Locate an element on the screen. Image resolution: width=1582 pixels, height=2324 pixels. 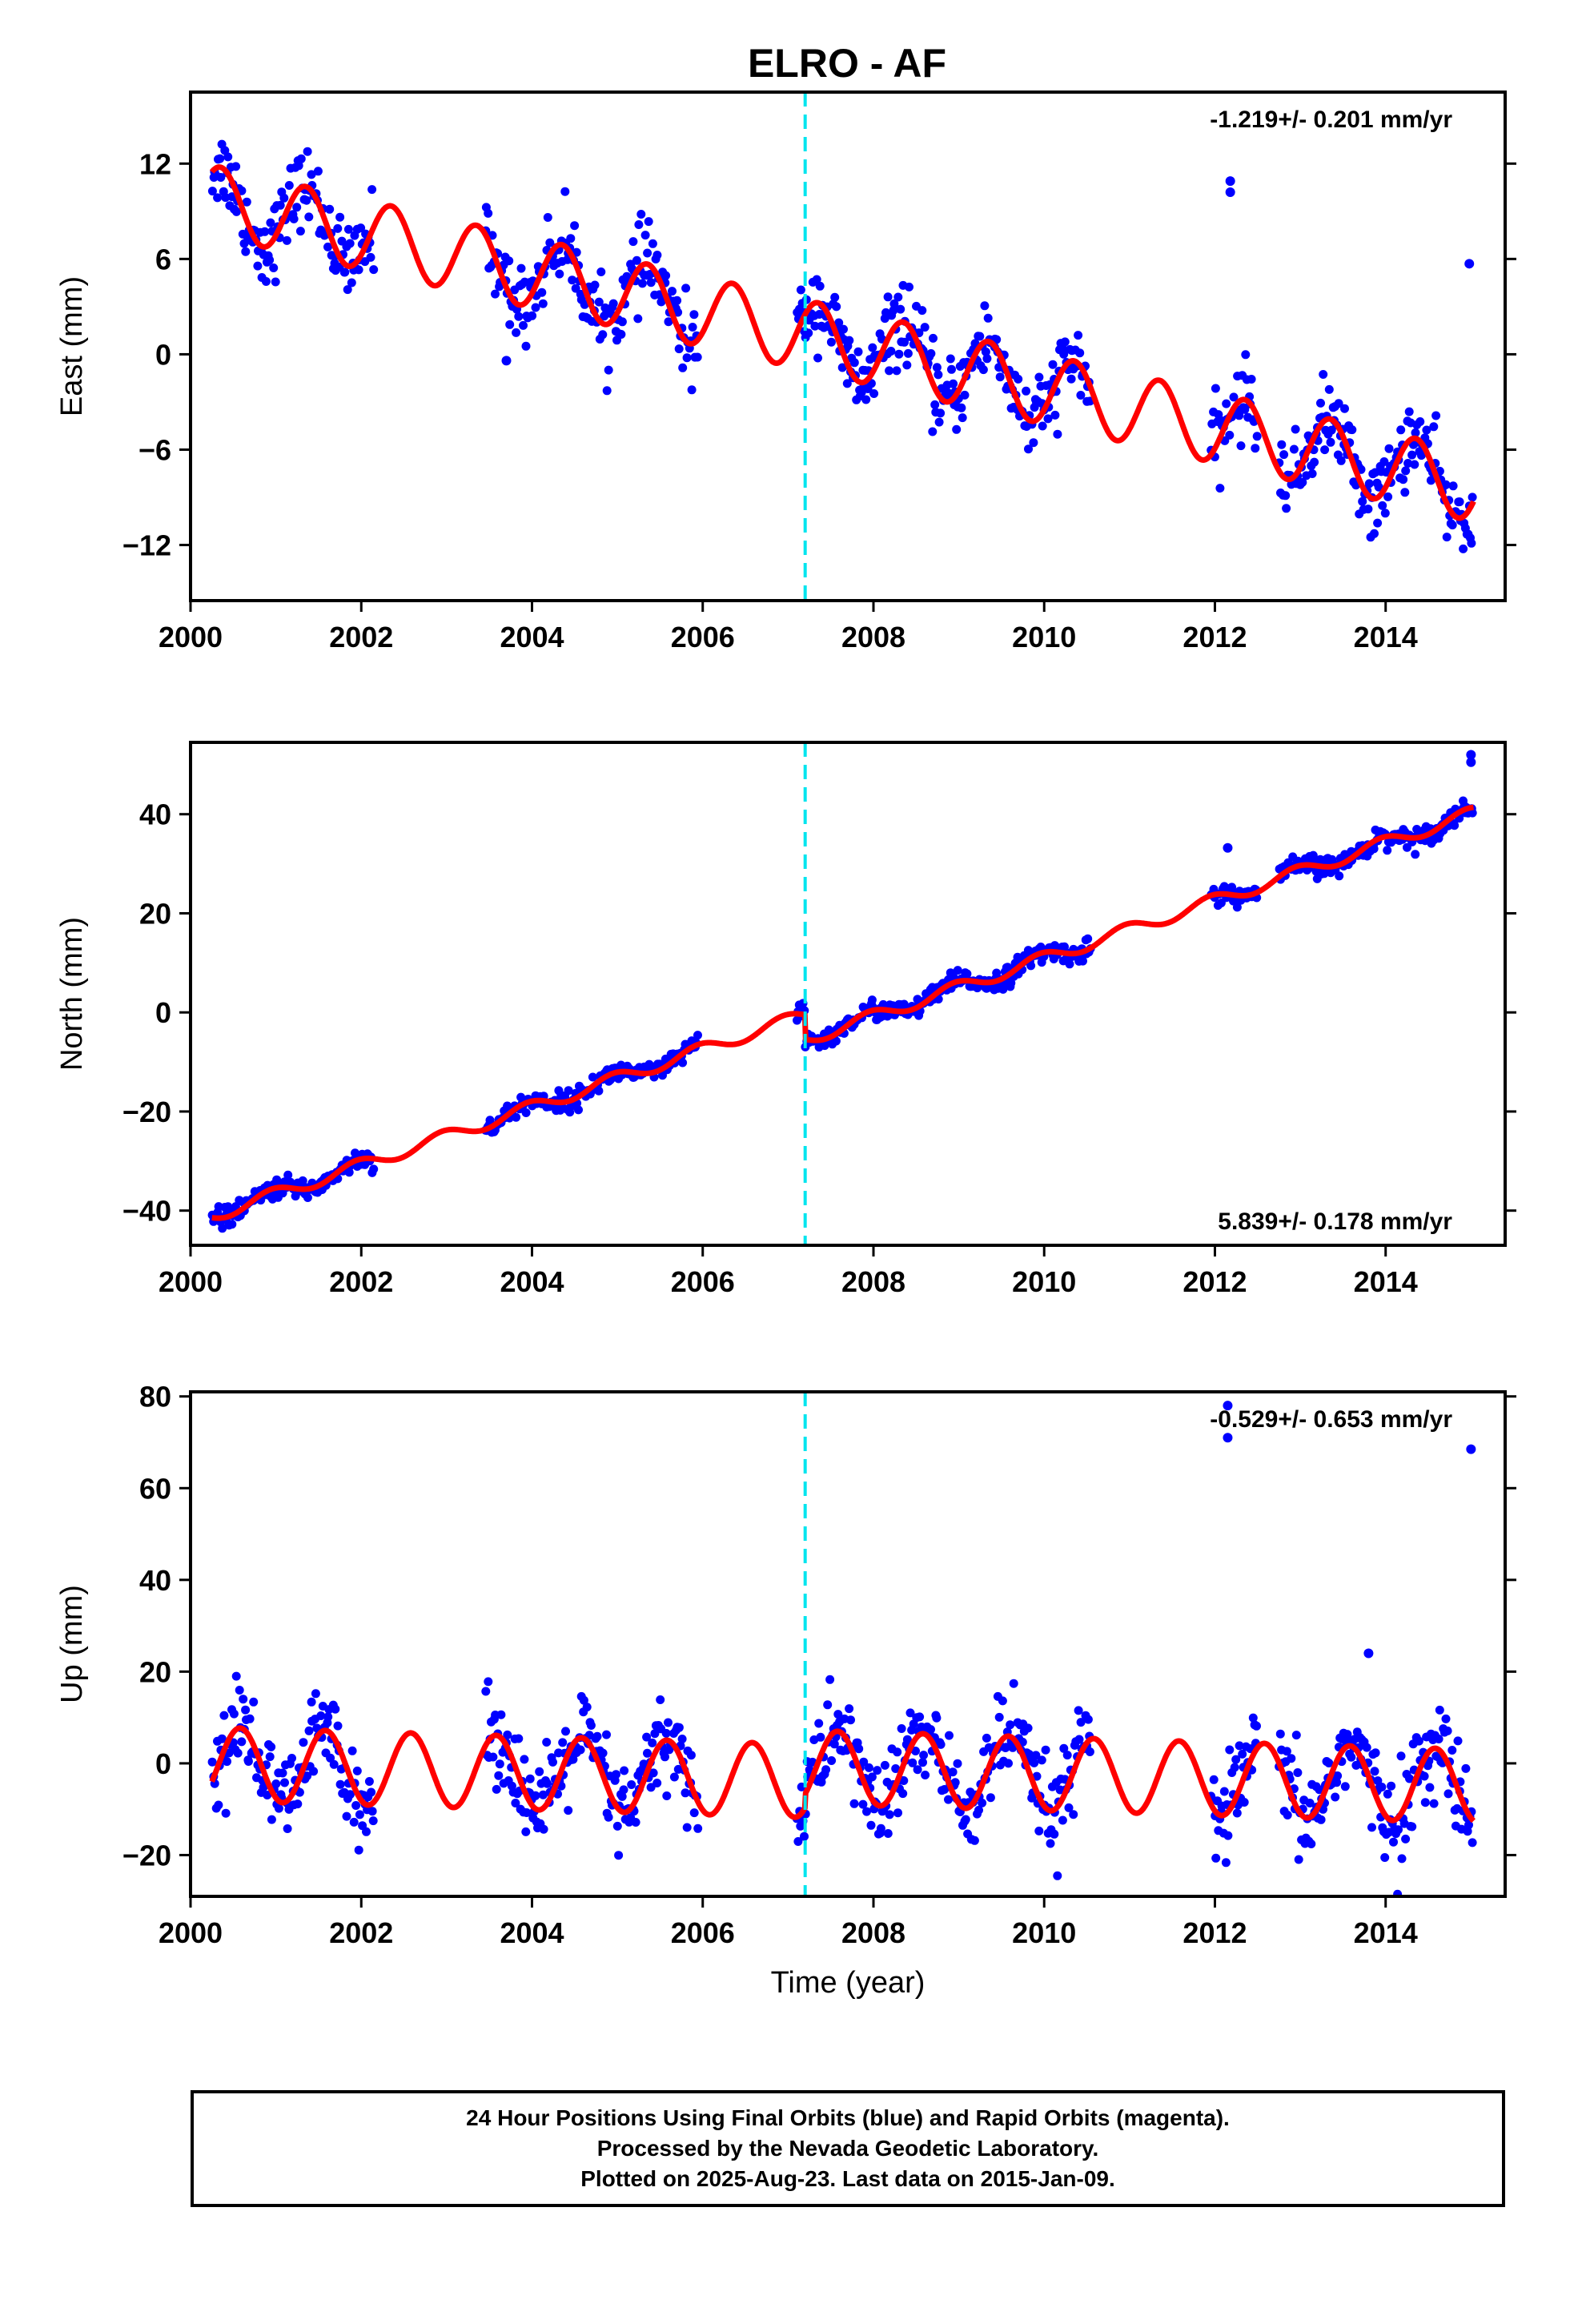
y-axis-label: East (mm) is located at coordinates (72, 346).